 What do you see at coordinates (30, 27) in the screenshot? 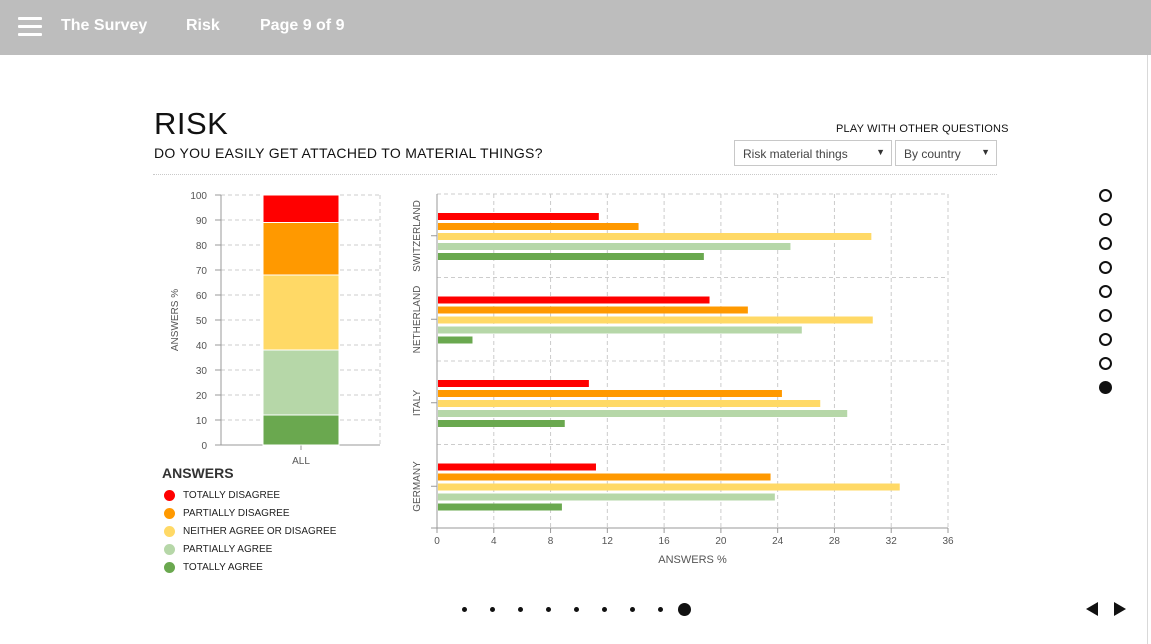
I see `hamburger-menu-icon` at bounding box center [30, 27].